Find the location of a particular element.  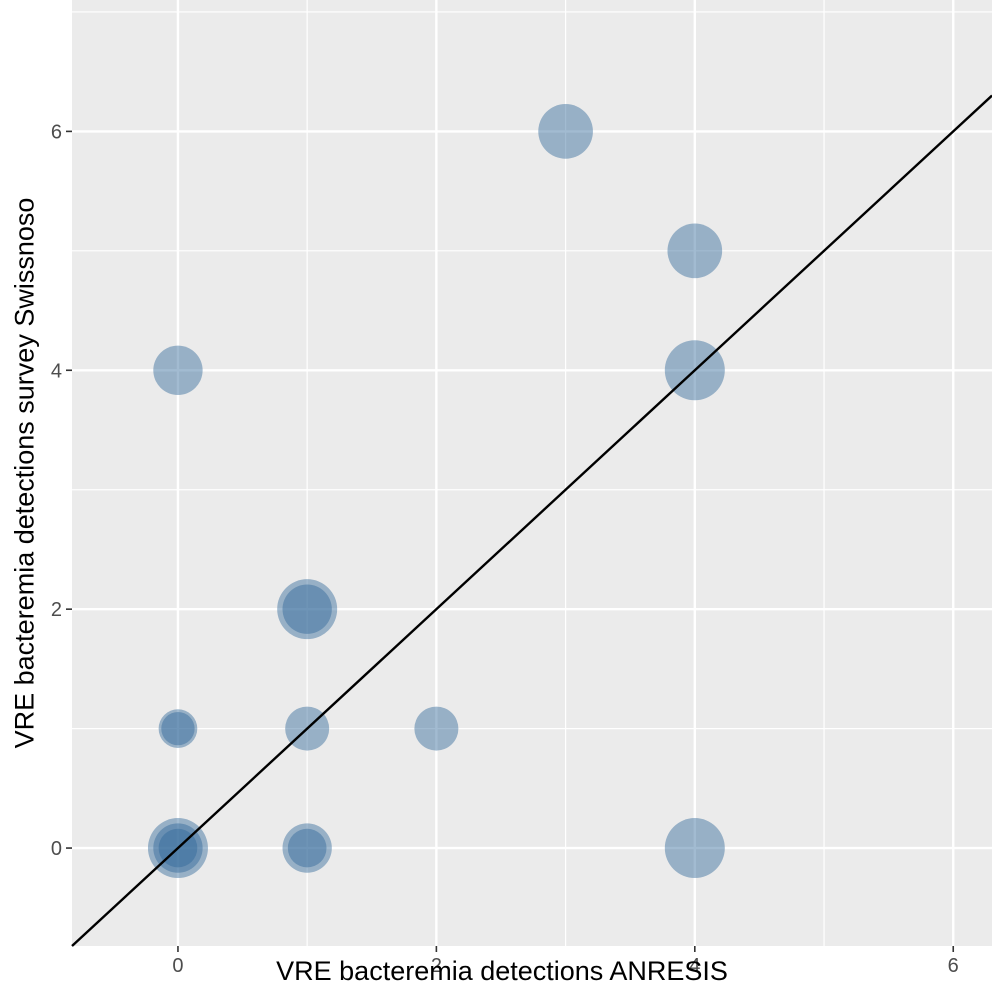

x-axis-title: VRE bacteremia detections ANRESIS is located at coordinates (502, 971).